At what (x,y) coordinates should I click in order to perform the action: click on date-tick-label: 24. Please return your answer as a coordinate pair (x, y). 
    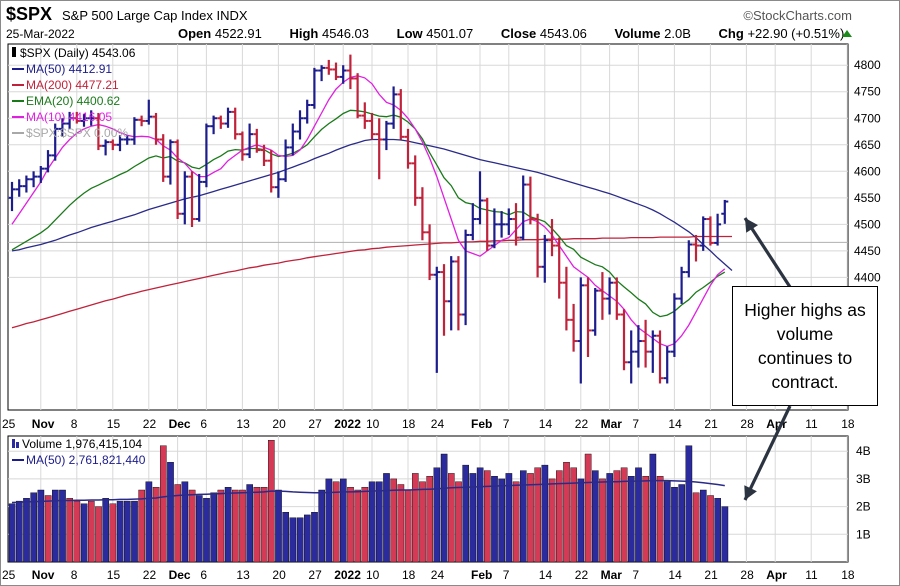
    Looking at the image, I should click on (438, 424).